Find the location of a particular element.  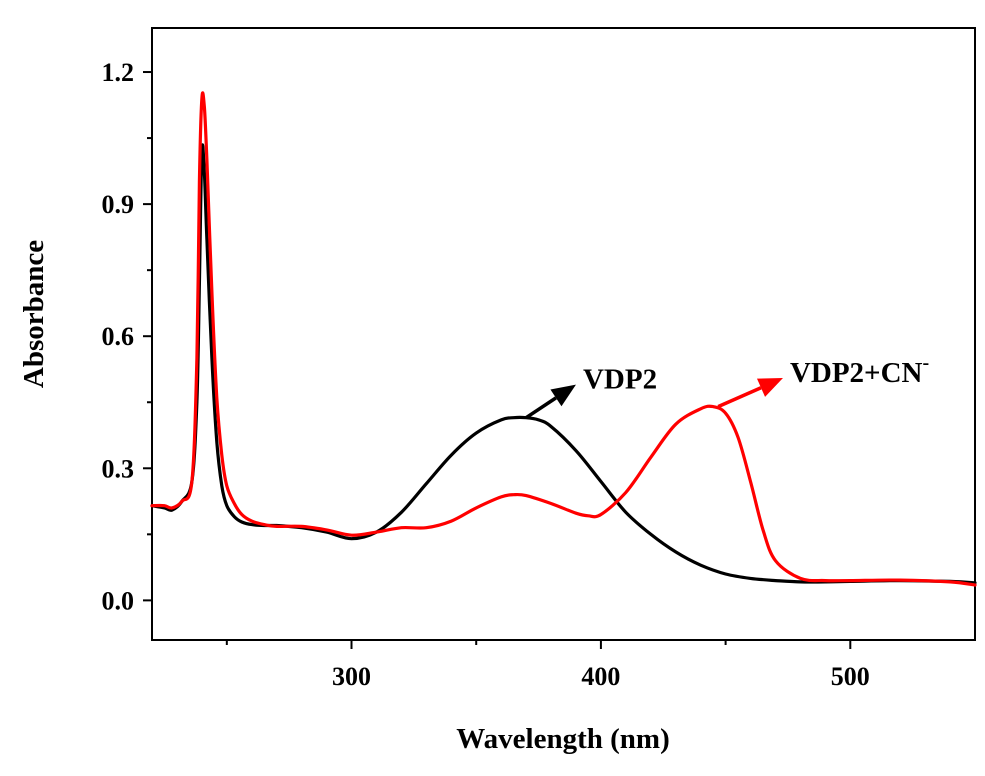

annotation-label-vdp2-cn: VDP2+CN- is located at coordinates (859, 370).